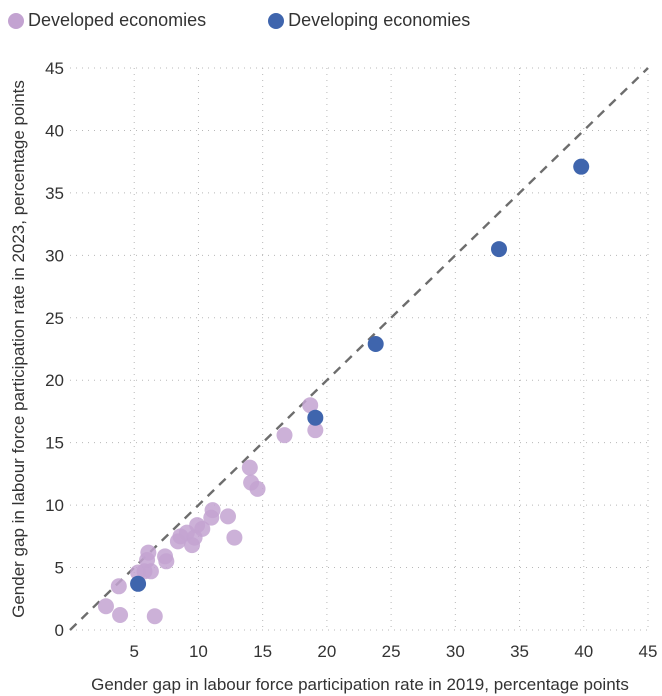 Image resolution: width=662 pixels, height=696 pixels. Describe the element at coordinates (198, 651) in the screenshot. I see `x-tick-label-10: 10` at that location.